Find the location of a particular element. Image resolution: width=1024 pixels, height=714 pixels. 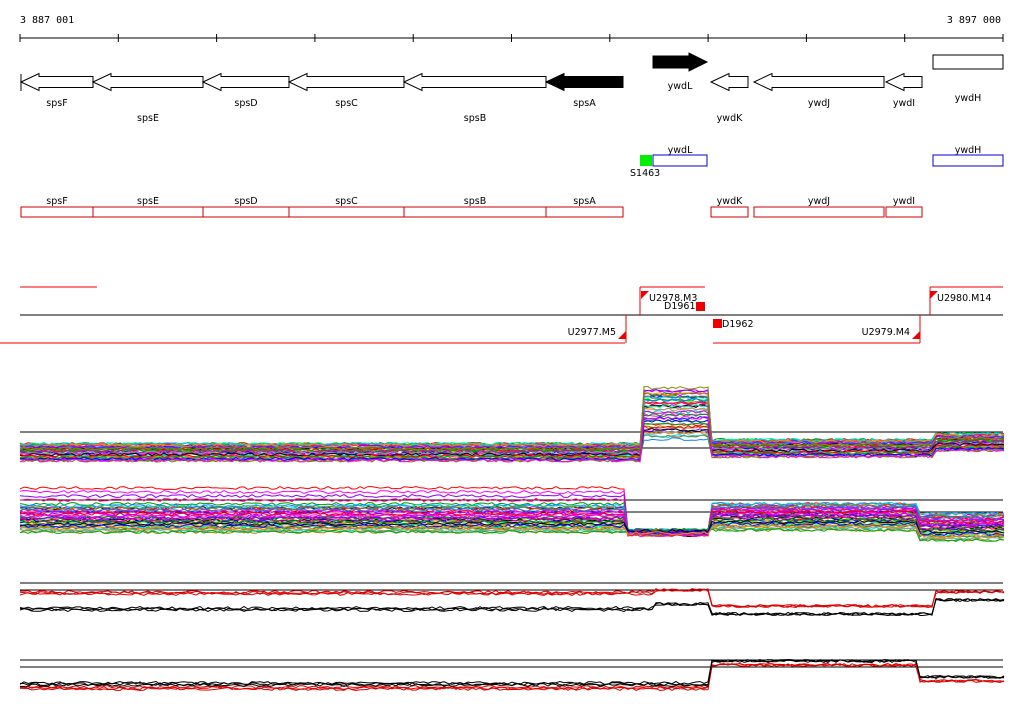

red-box-label: spsE is located at coordinates (148, 201).